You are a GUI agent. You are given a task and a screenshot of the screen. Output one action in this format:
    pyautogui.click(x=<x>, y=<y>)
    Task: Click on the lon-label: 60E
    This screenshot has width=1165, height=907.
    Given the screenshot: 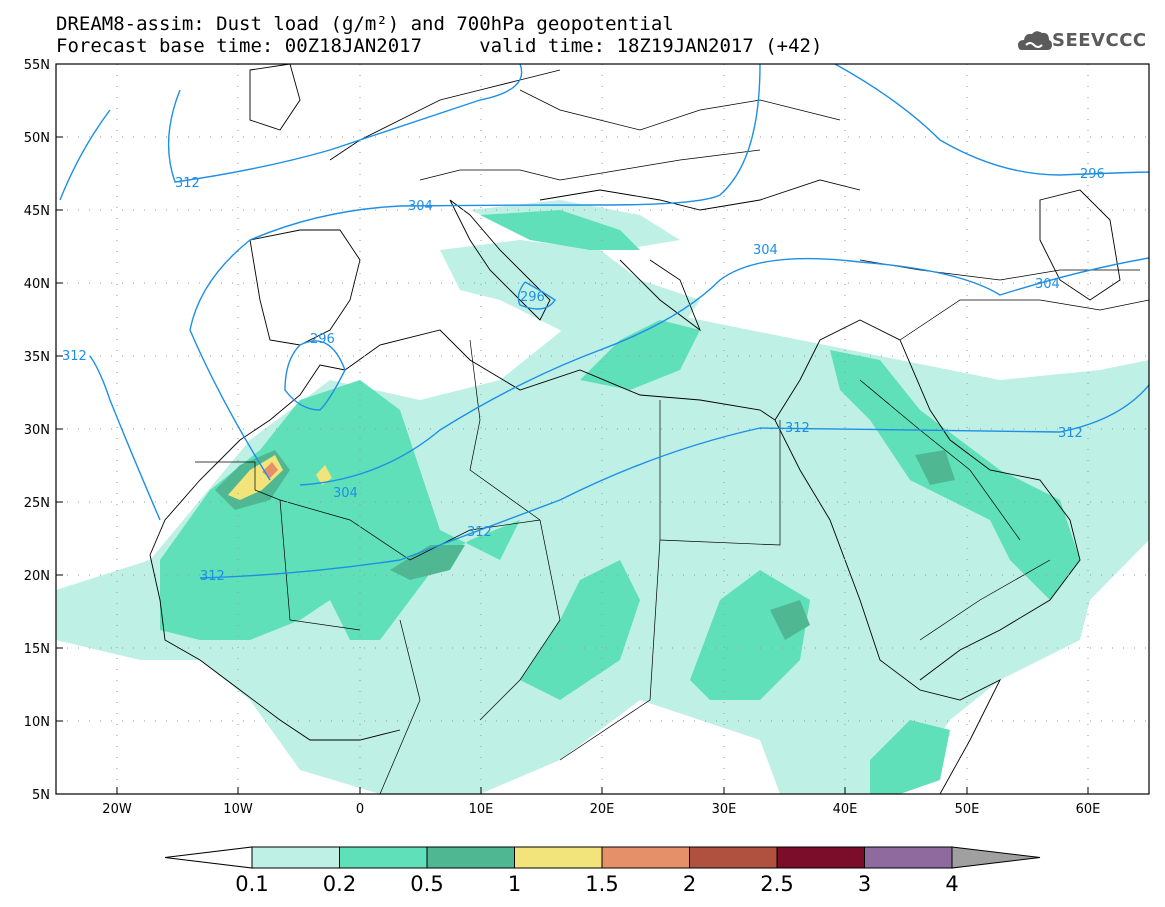 What is the action you would take?
    pyautogui.click(x=1088, y=809)
    